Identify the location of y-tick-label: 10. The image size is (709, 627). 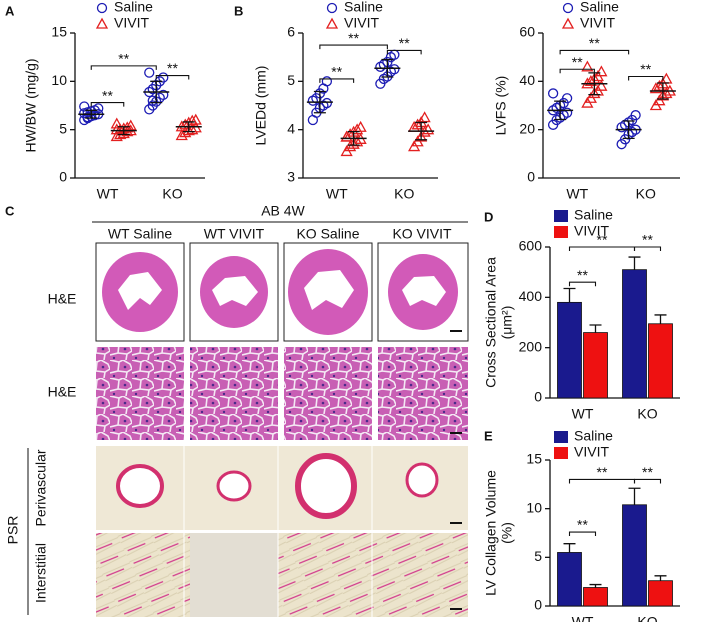
(59, 80).